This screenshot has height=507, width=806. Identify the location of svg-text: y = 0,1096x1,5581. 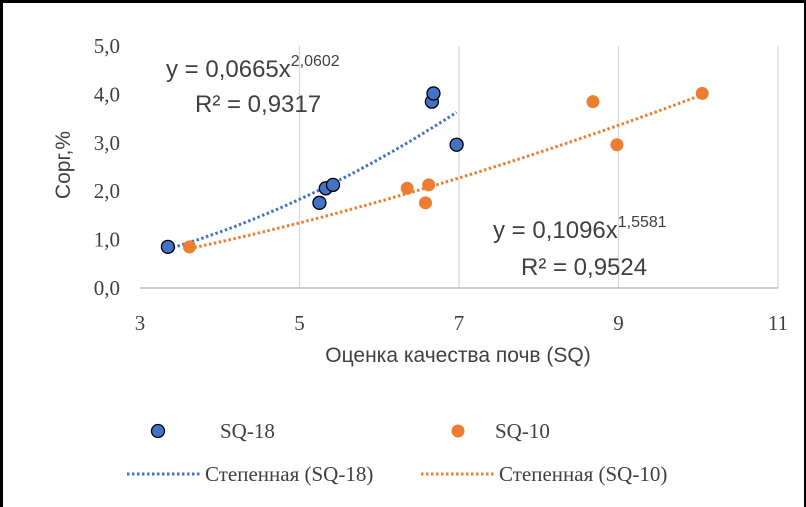
(580, 229).